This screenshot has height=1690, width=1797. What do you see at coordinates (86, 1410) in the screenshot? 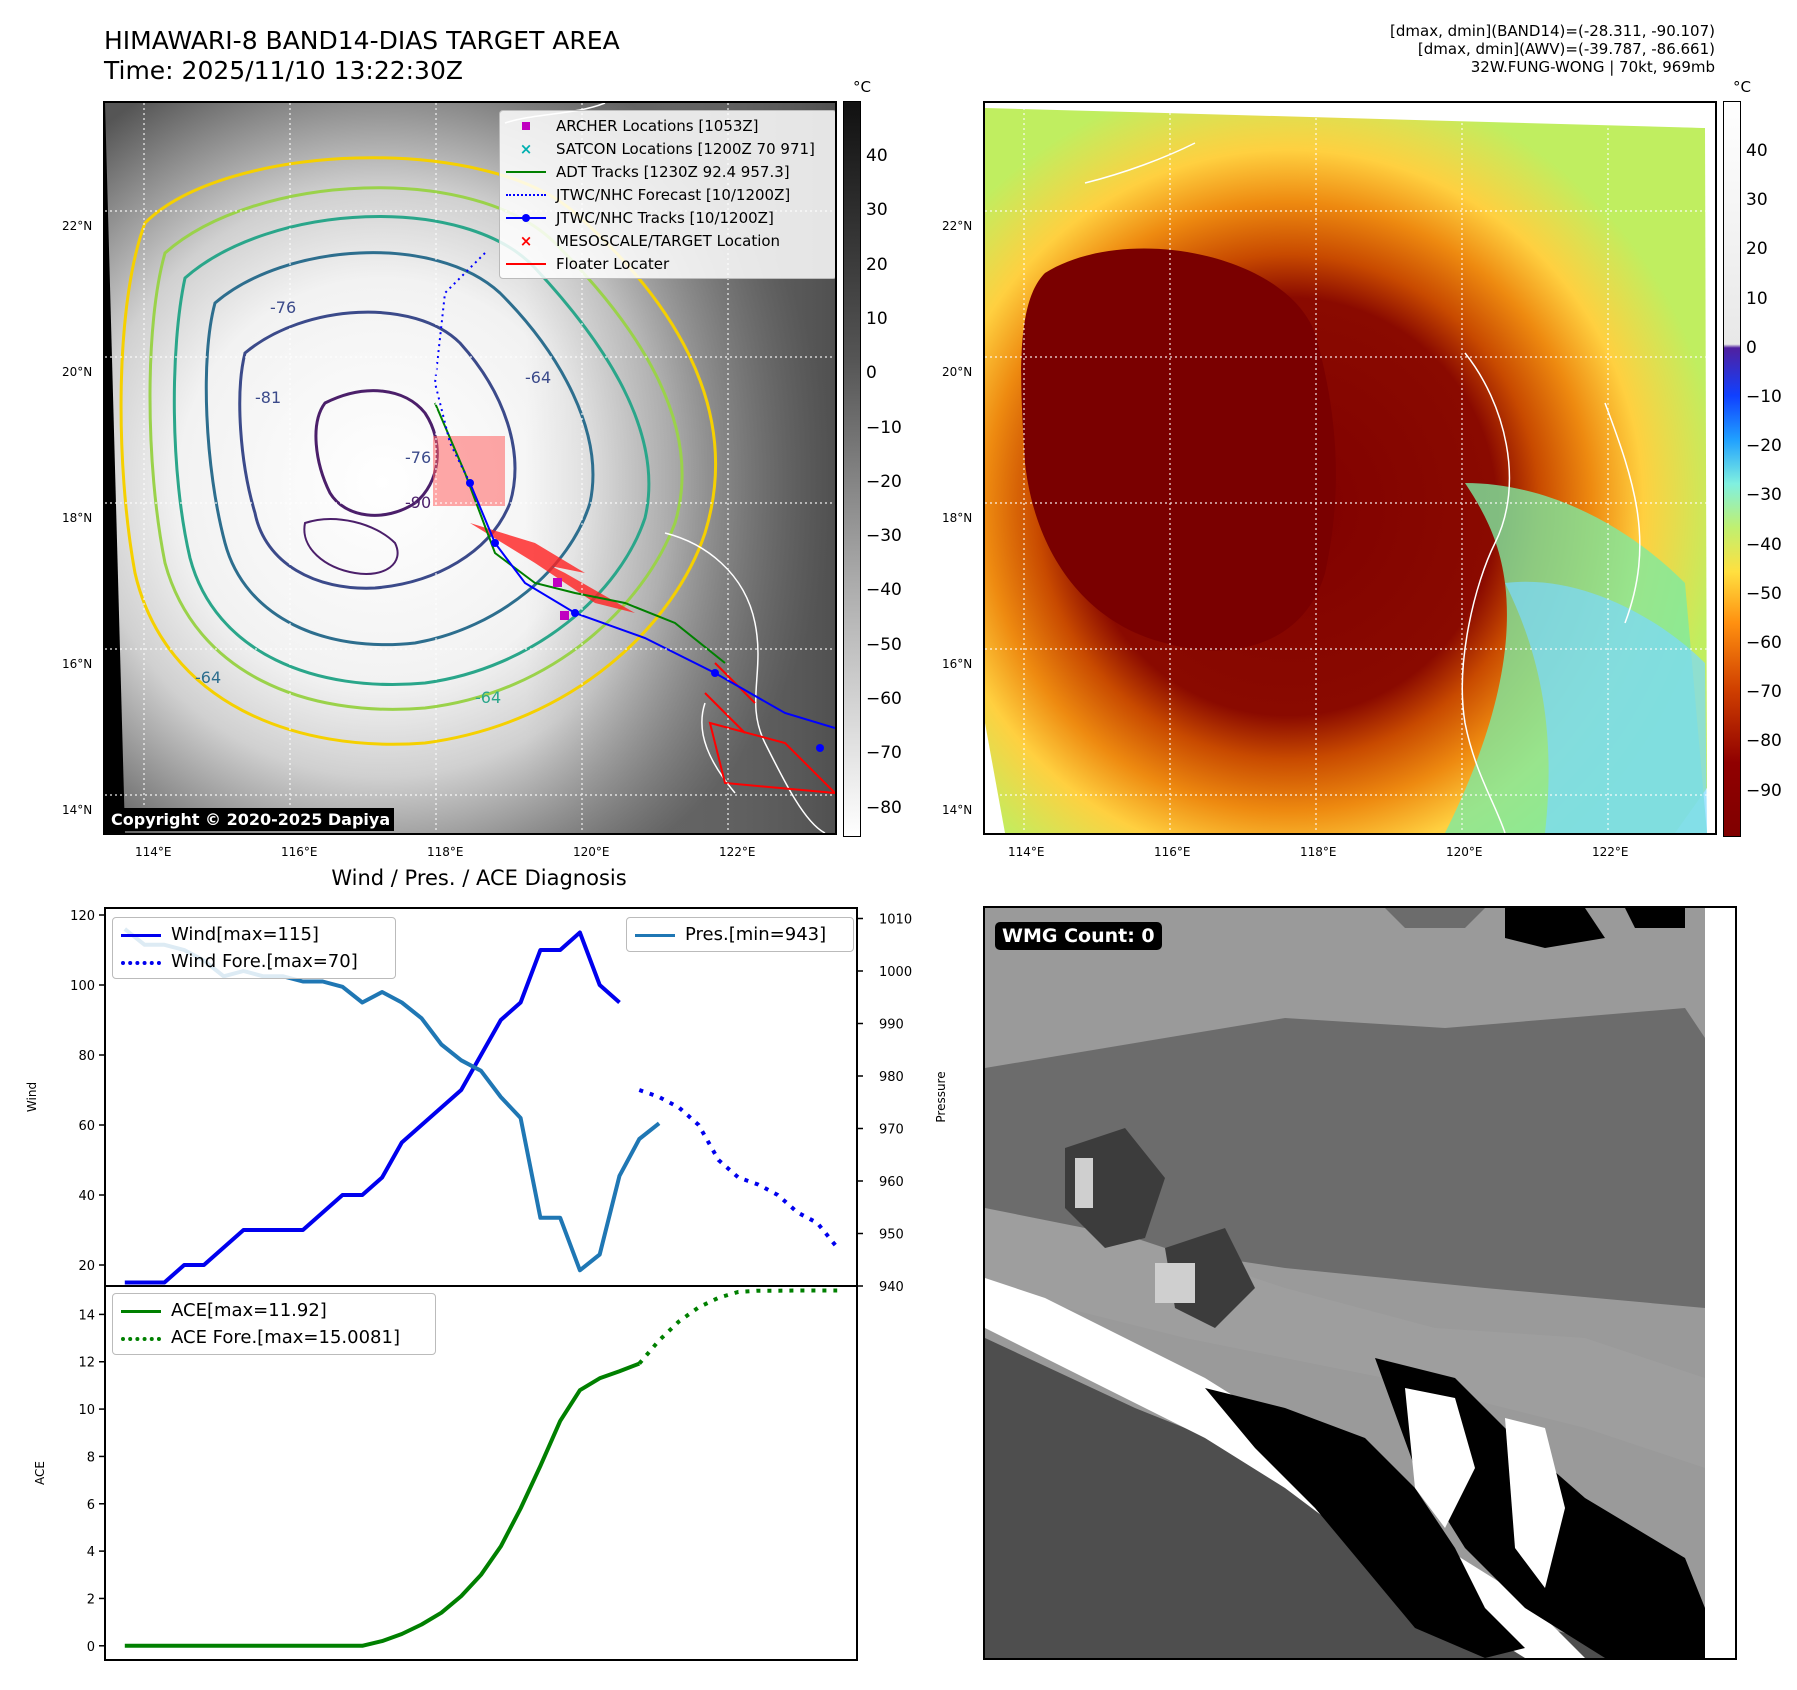
I see `ace-ytick-label: 10` at bounding box center [86, 1410].